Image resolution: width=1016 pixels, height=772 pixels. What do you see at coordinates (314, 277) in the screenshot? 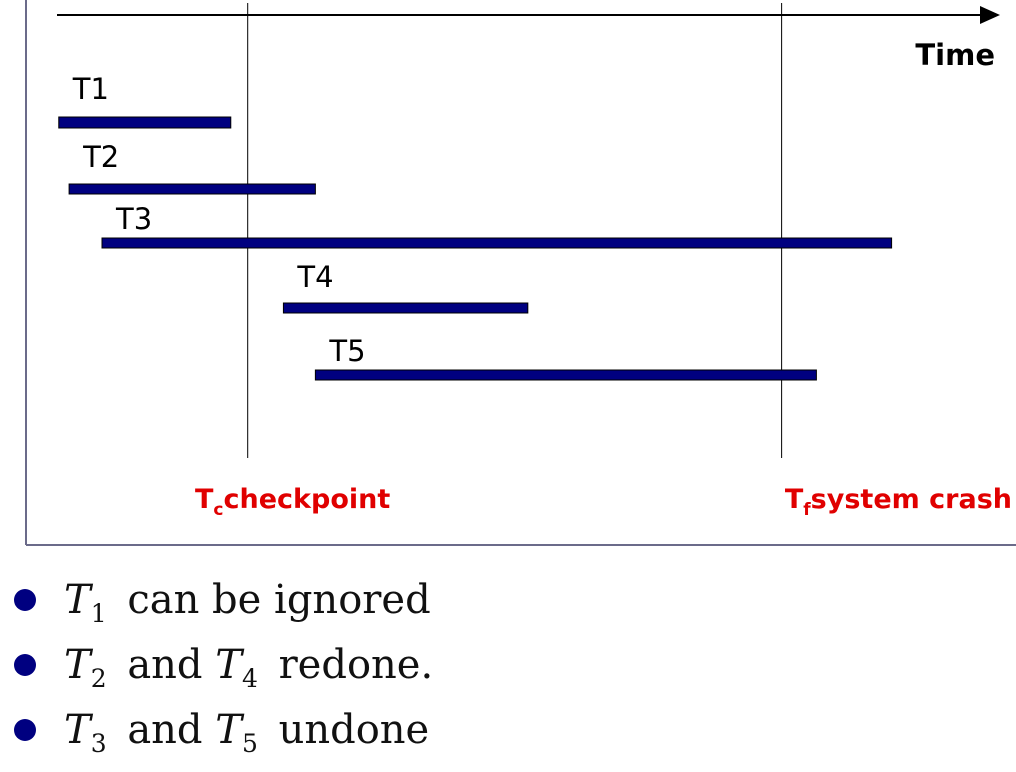
I see `transaction-label: T4` at bounding box center [314, 277].